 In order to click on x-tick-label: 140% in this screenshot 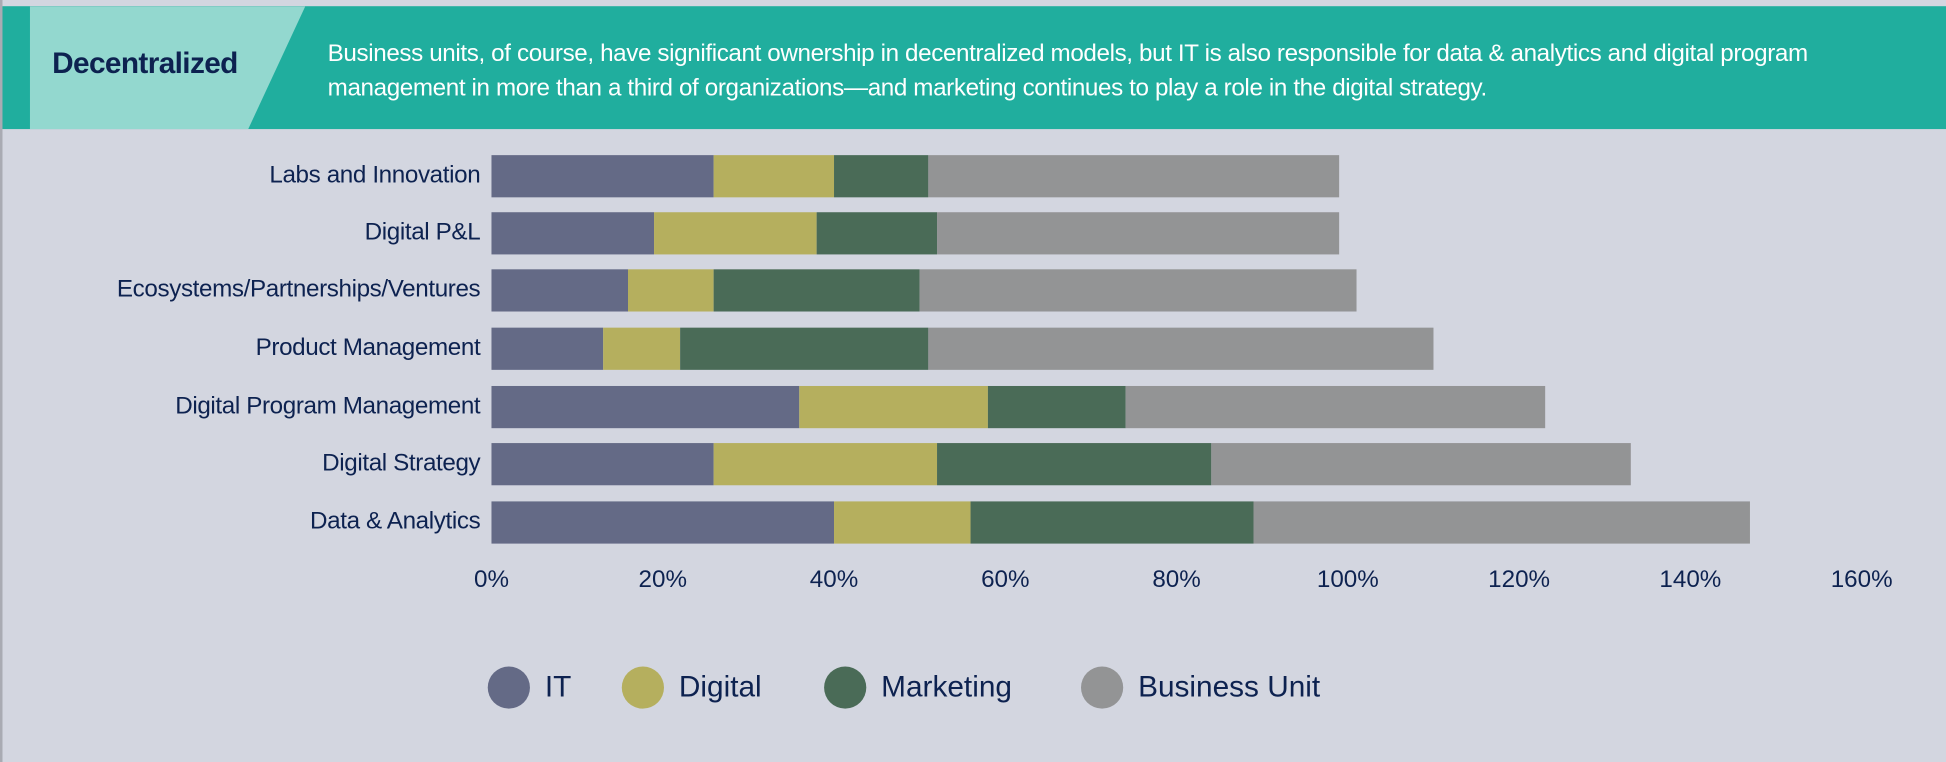, I will do `click(1690, 579)`.